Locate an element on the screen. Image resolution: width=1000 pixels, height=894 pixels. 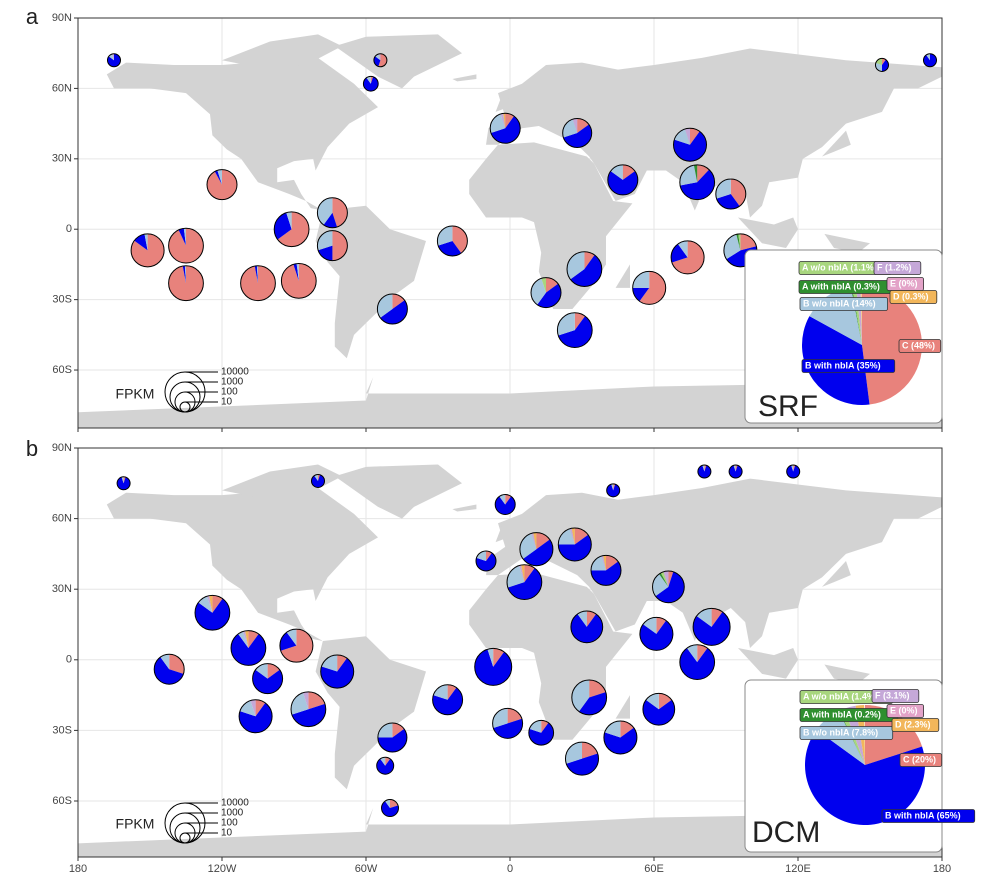
y-tick-label: 30N is located at coordinates (62, 159).